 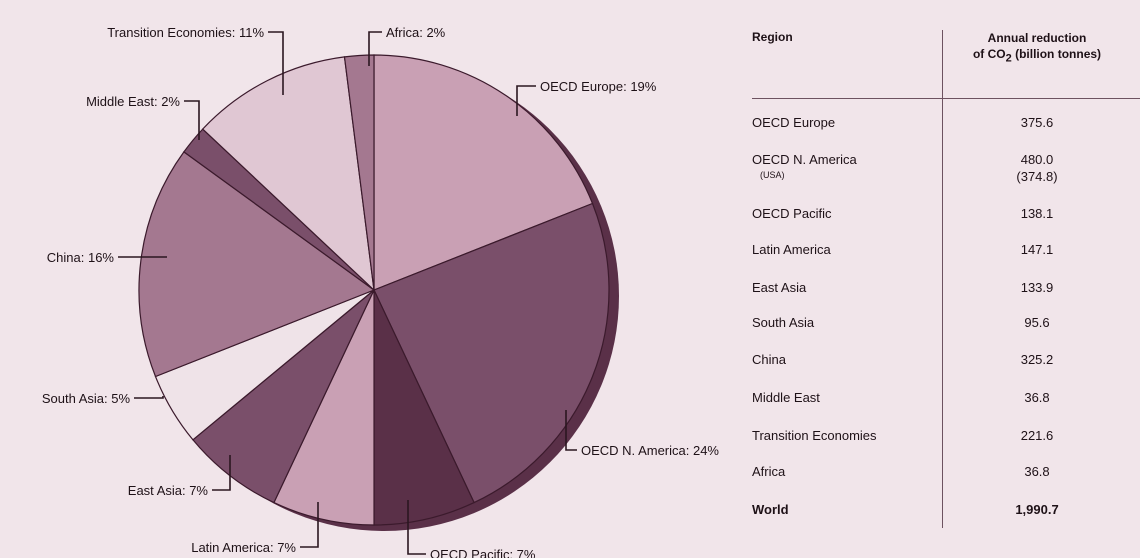 What do you see at coordinates (1037, 213) in the screenshot?
I see `table-cell-value: 138.1` at bounding box center [1037, 213].